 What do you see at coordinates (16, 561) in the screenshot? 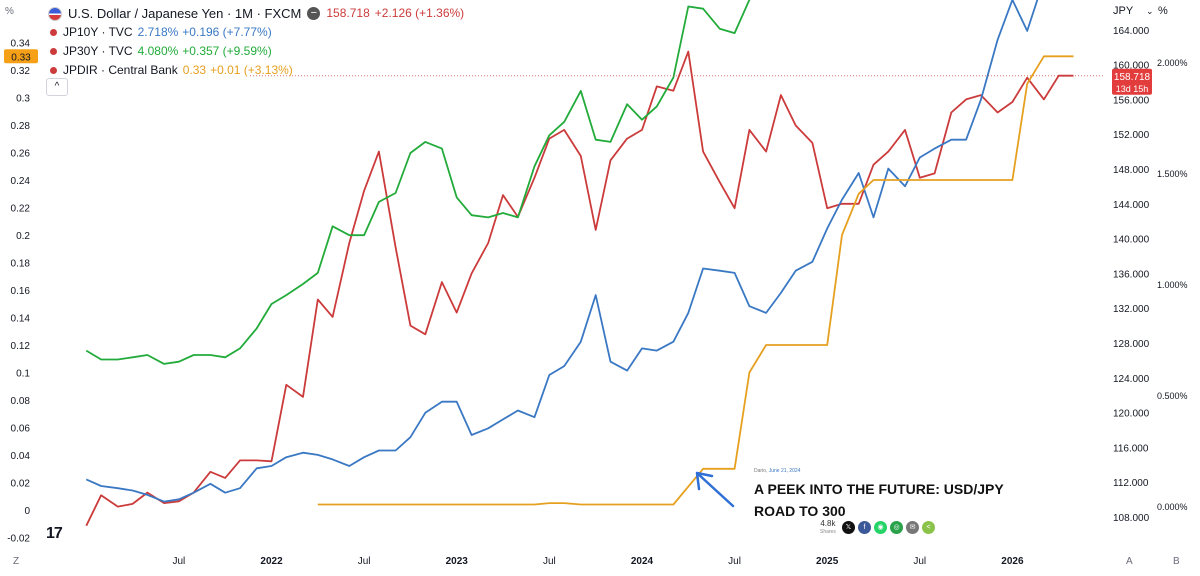
I see `zoom-reset-button: Z` at bounding box center [16, 561].